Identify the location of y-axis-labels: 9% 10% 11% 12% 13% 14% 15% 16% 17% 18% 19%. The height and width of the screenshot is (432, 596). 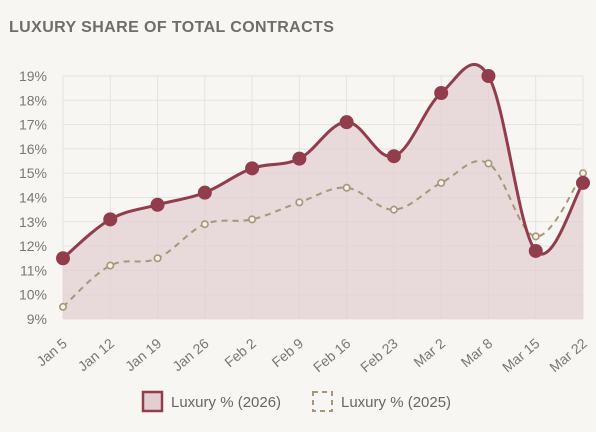
(33, 197).